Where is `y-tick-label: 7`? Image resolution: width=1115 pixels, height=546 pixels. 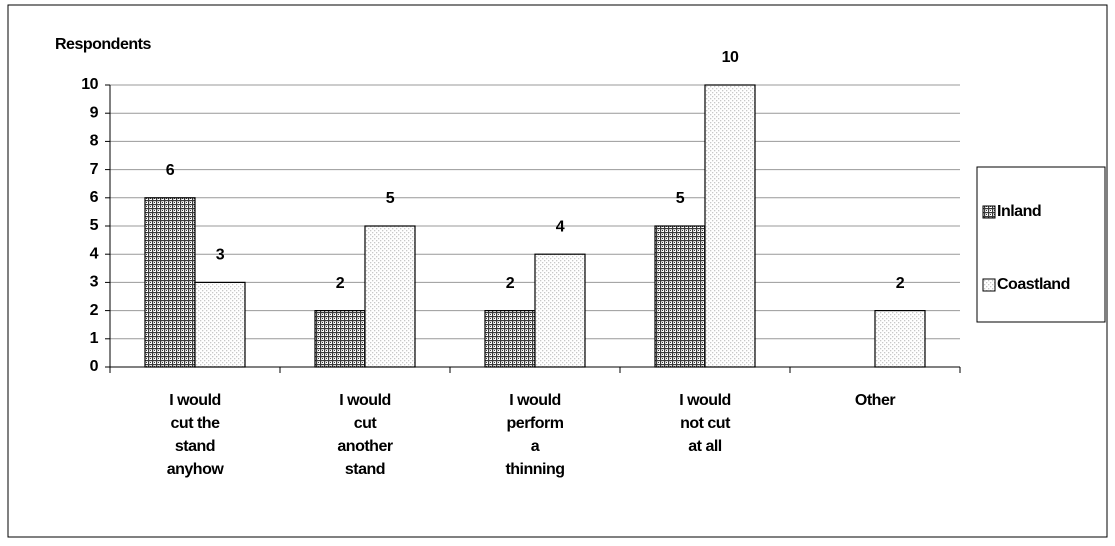 y-tick-label: 7 is located at coordinates (94, 169).